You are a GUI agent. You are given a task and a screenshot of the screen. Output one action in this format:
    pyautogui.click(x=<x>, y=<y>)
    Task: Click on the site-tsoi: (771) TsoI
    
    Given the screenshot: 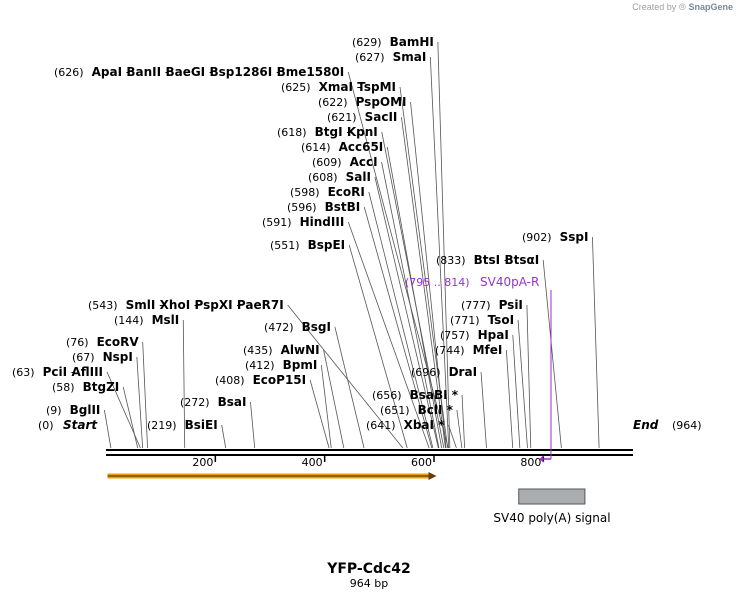 What is the action you would take?
    pyautogui.click(x=482, y=320)
    